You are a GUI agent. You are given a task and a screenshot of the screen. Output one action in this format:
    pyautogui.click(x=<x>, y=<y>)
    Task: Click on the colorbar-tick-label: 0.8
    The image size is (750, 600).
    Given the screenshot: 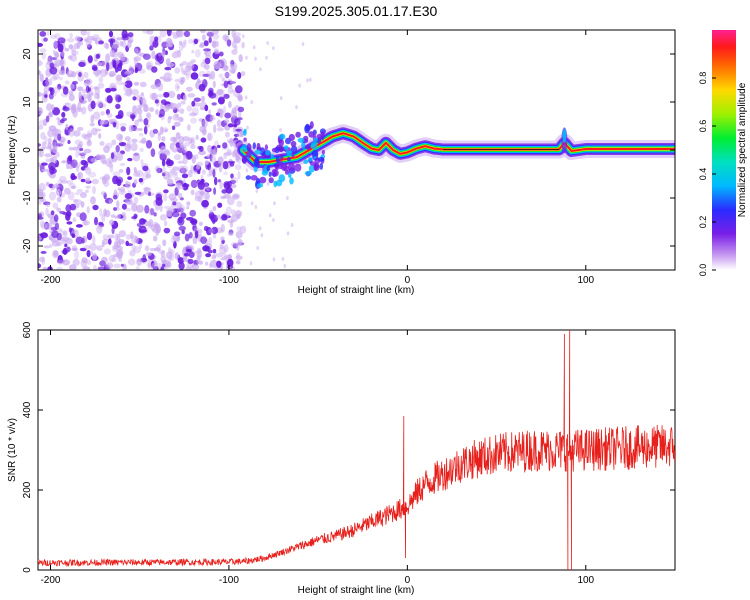 What is the action you would take?
    pyautogui.click(x=703, y=78)
    